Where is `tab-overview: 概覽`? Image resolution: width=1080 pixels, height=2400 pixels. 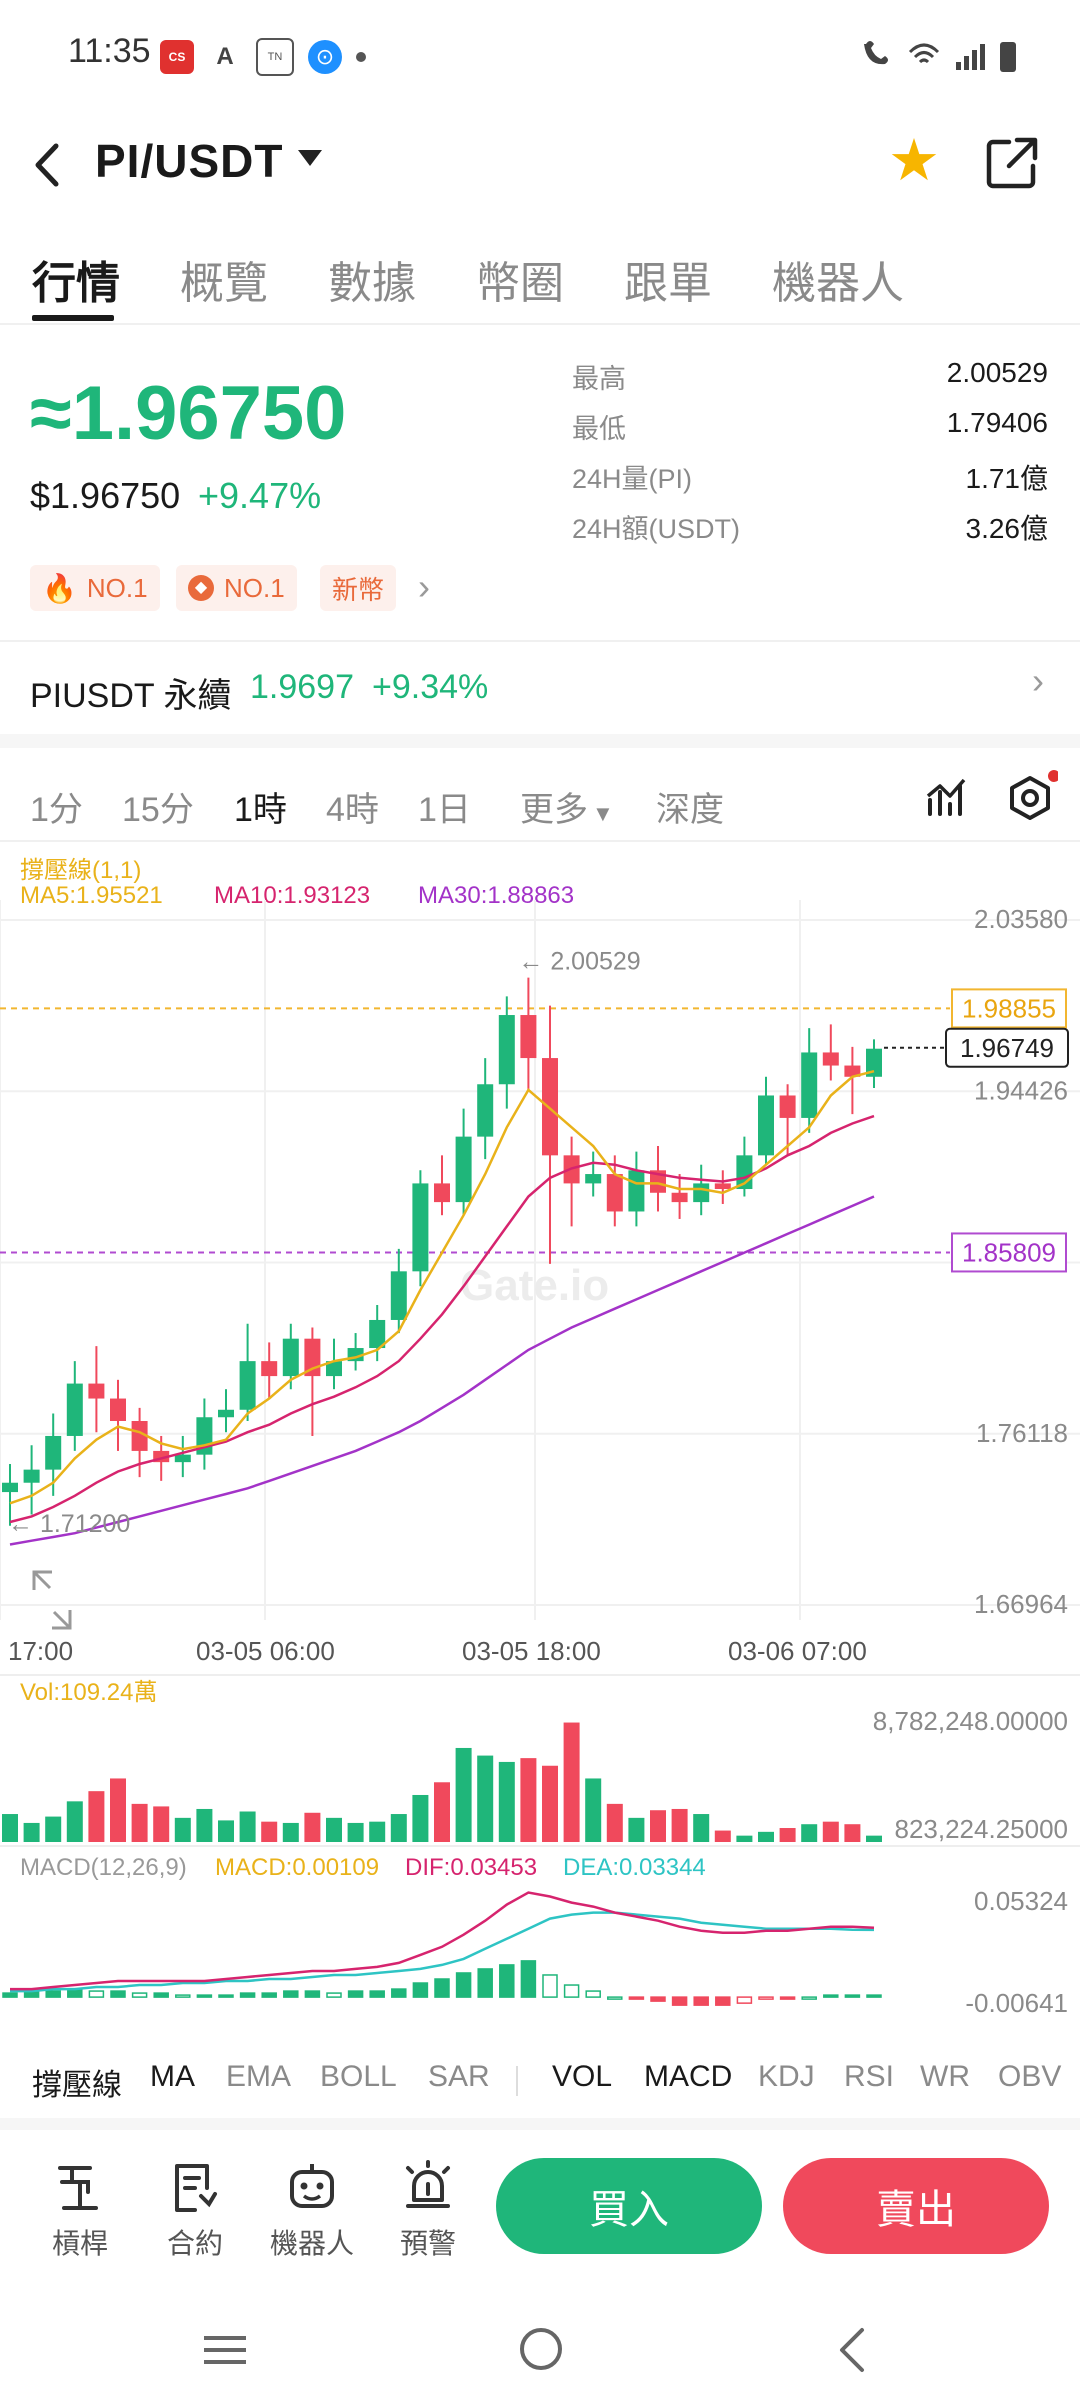 tab-overview: 概覽 is located at coordinates (224, 283).